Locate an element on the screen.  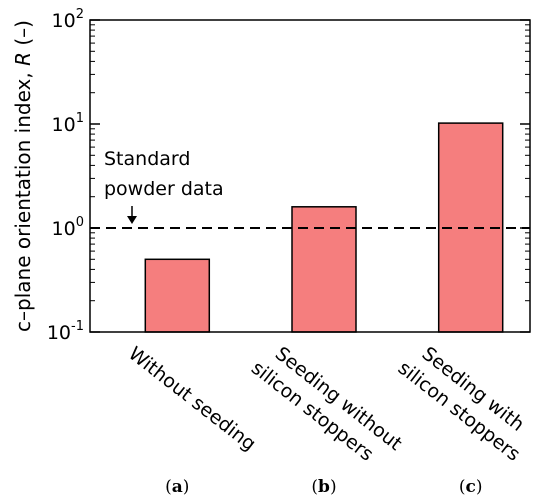
y-tick-label: 10⁻¹ is located at coordinates (65, 331).